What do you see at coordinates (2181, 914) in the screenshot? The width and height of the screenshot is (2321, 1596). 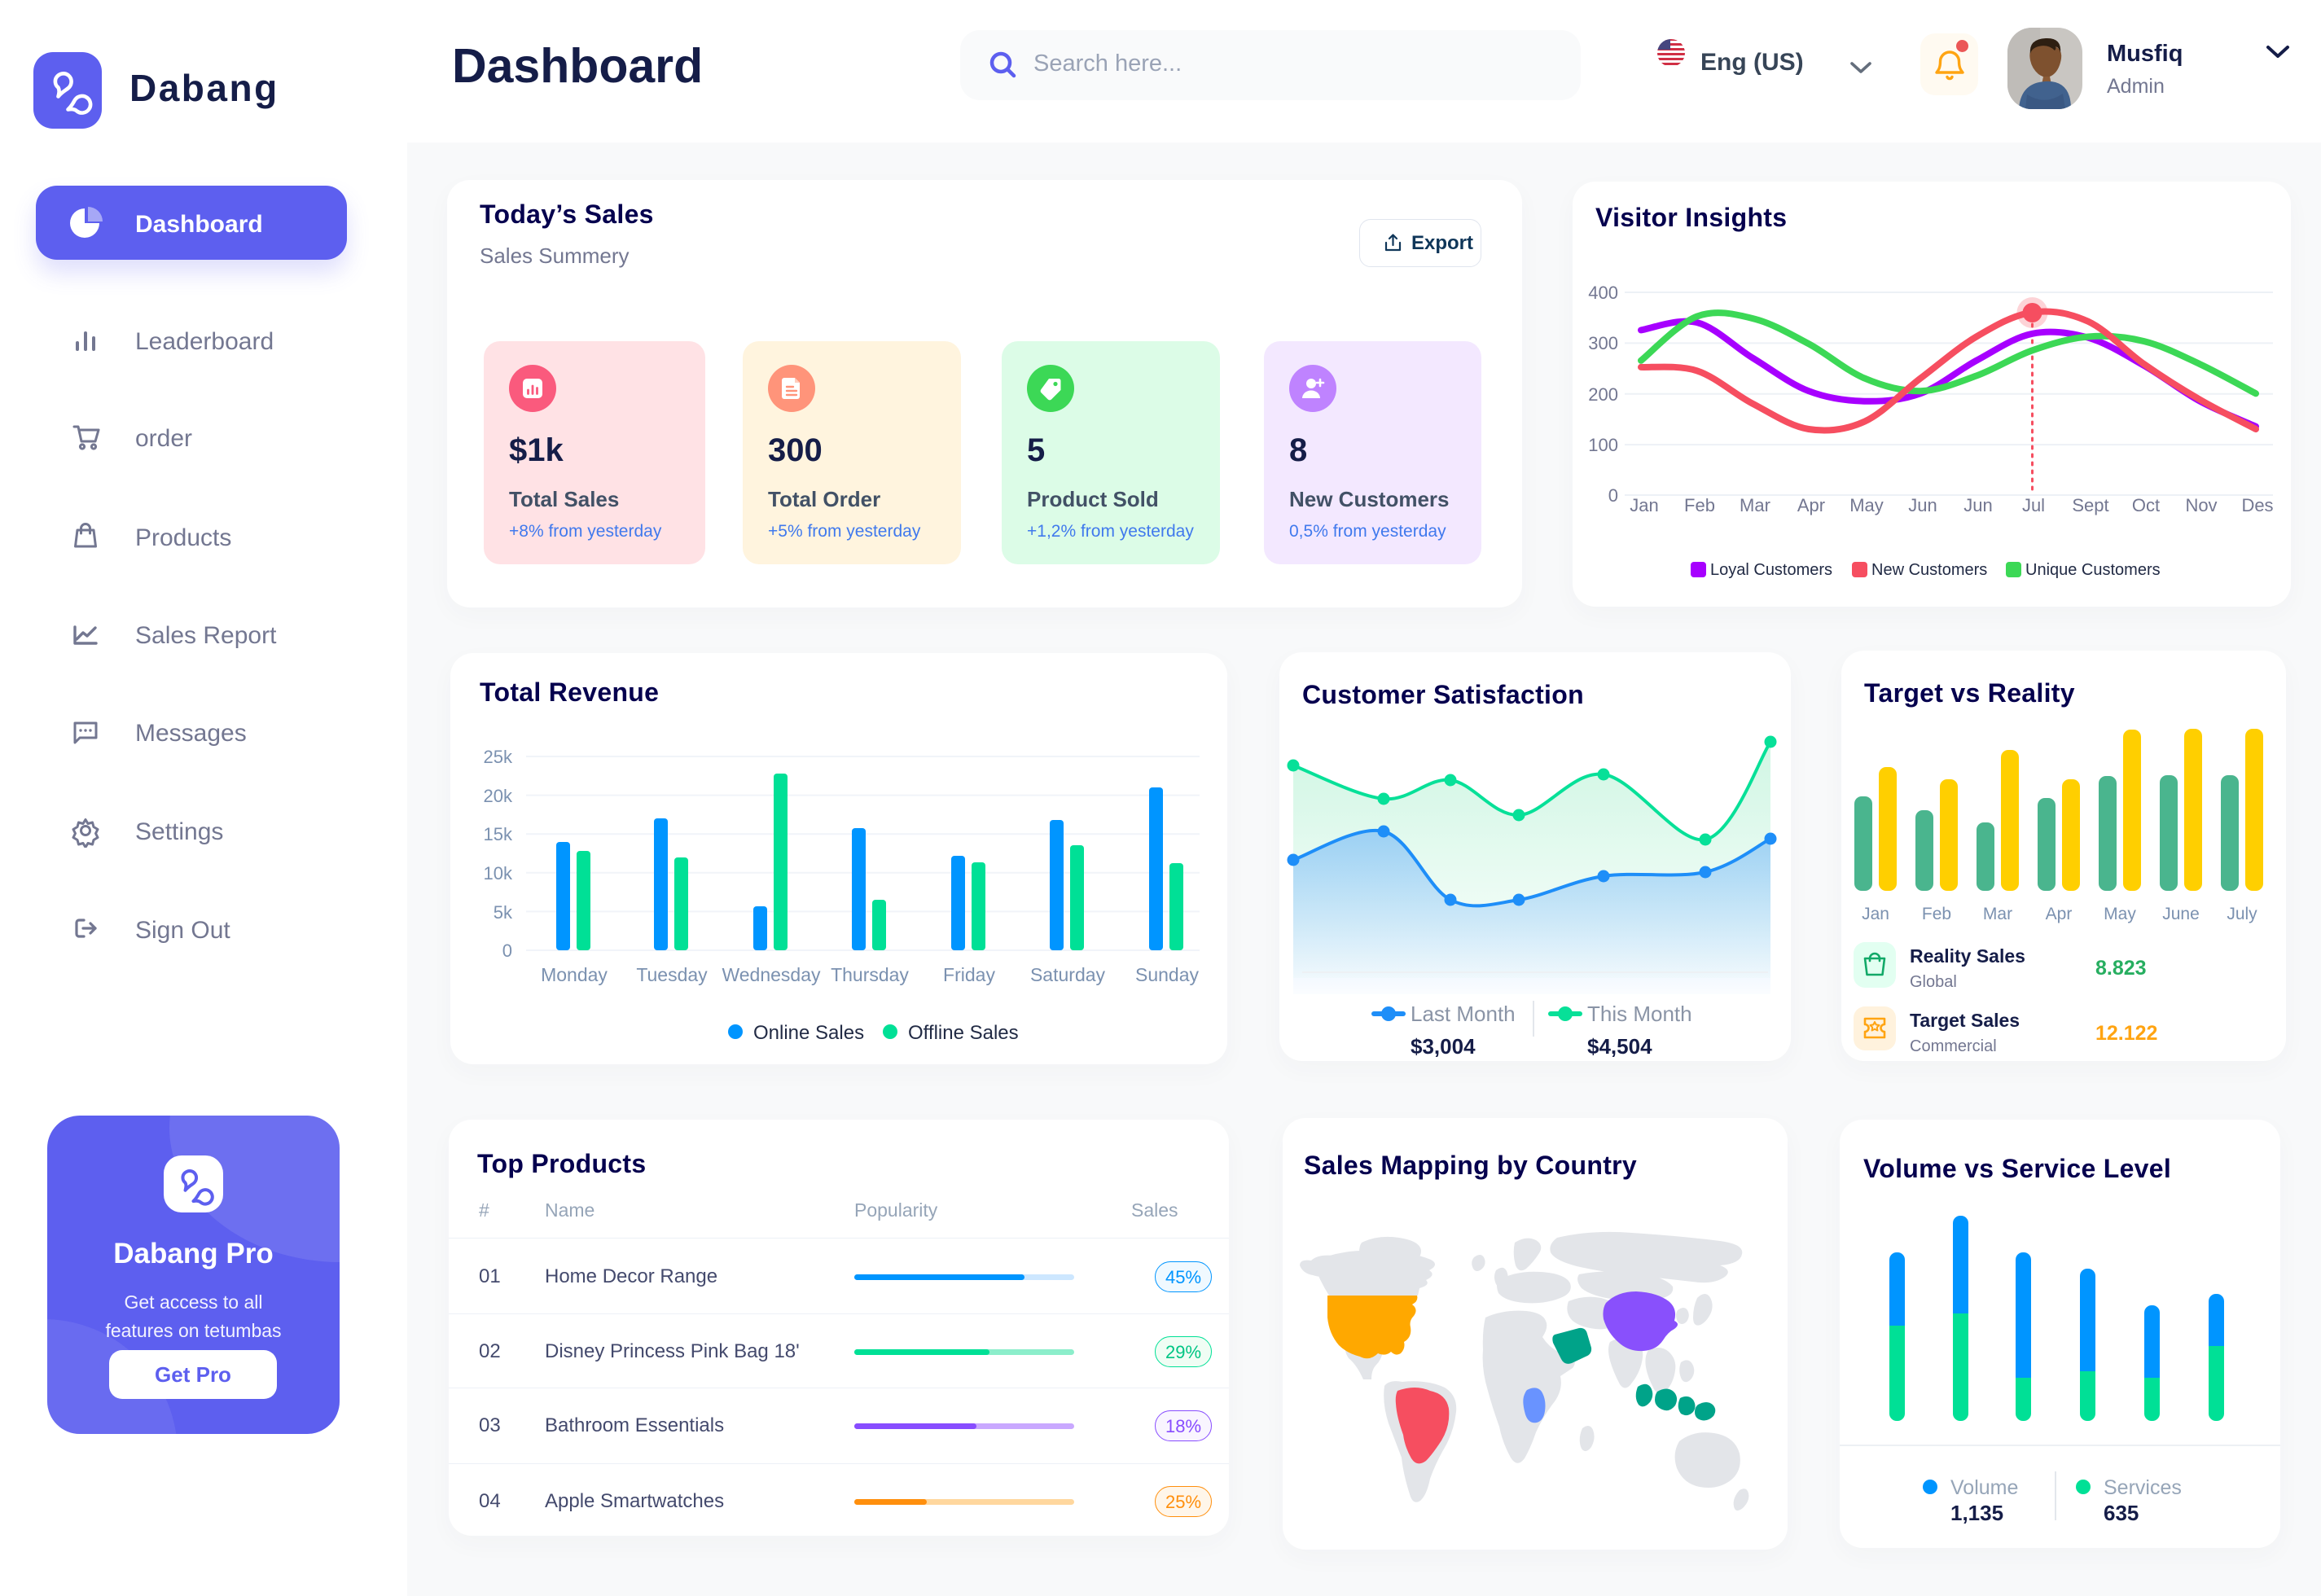 I see `svg-text: June` at bounding box center [2181, 914].